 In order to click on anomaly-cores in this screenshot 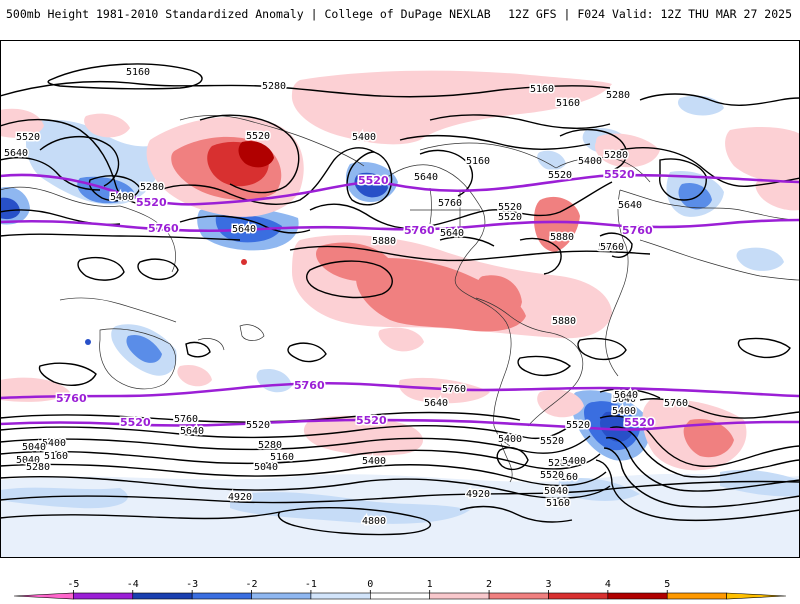, I will do `click(166, 302)`.